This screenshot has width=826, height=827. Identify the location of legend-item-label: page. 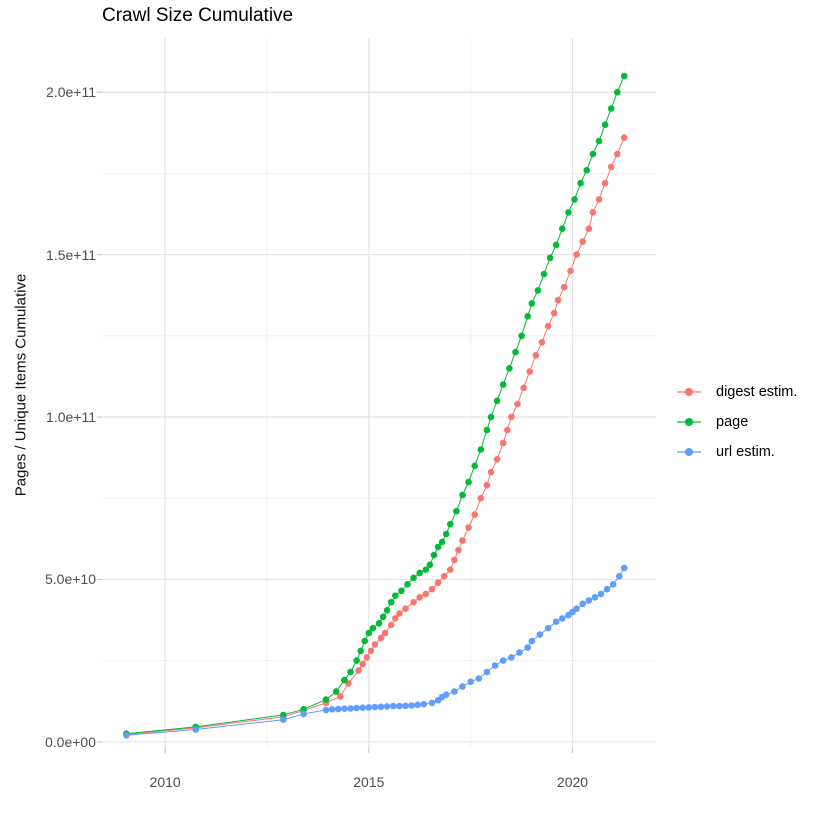
(732, 422).